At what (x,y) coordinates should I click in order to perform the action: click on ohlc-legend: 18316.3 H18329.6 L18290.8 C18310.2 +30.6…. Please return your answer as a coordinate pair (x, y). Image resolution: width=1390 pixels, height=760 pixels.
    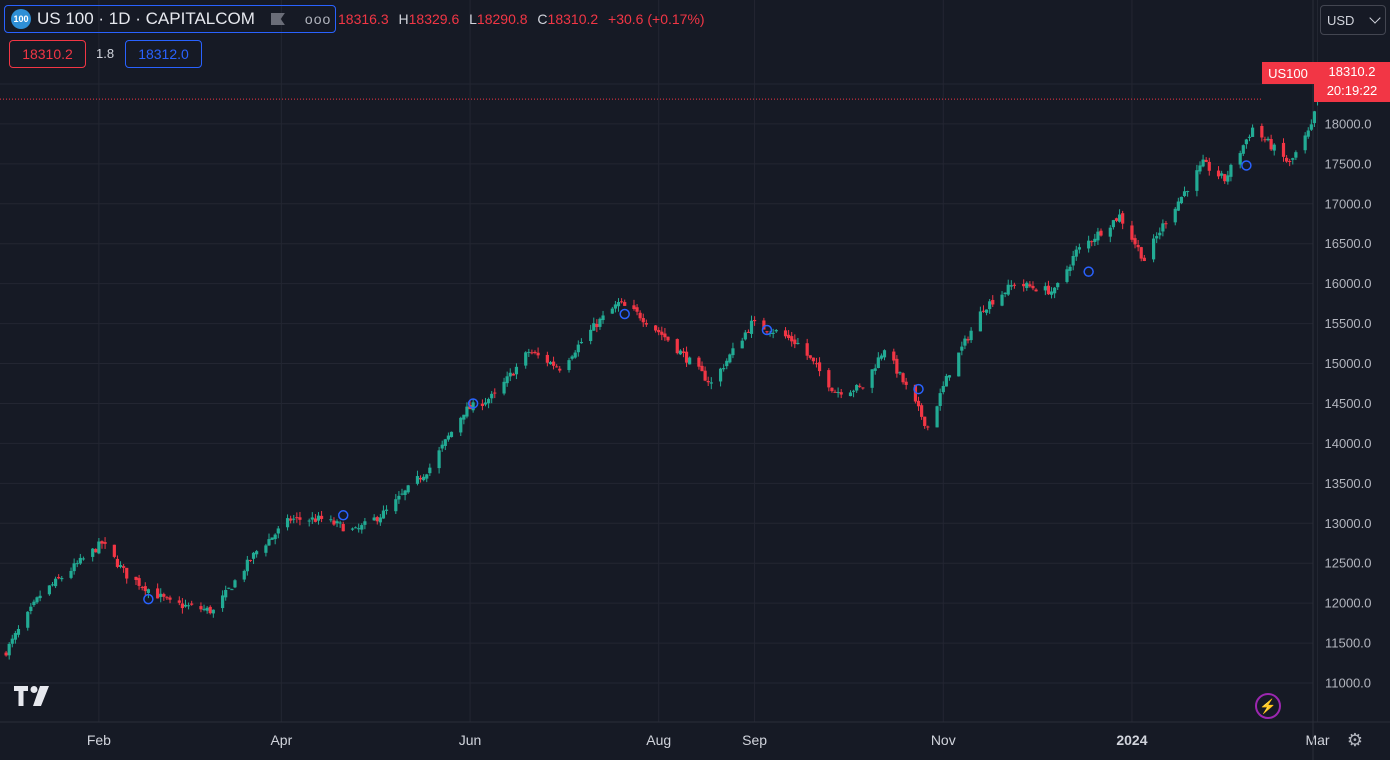
    Looking at the image, I should click on (524, 19).